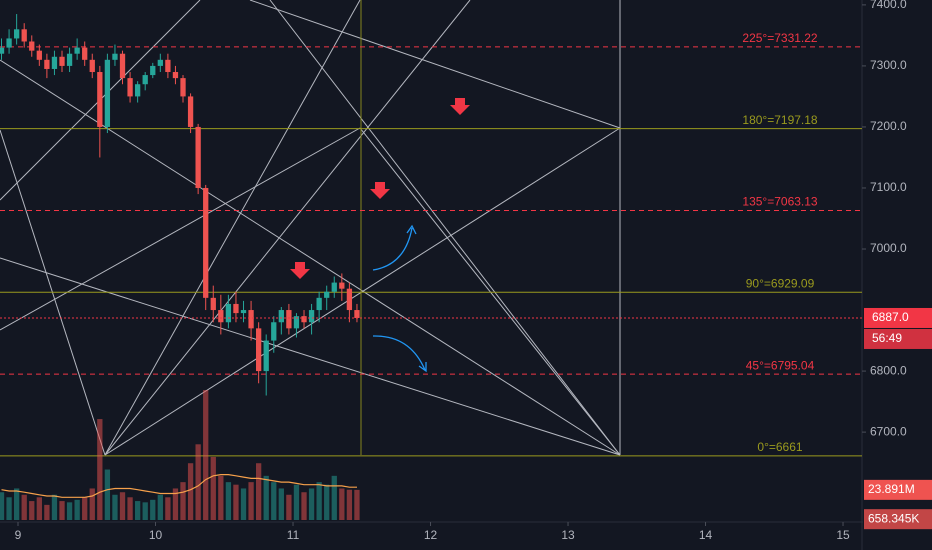  What do you see at coordinates (179, 486) in the screenshot?
I see `volume-ma` at bounding box center [179, 486].